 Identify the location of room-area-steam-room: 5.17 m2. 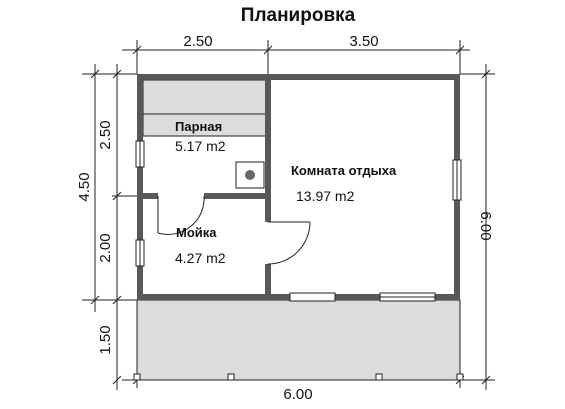
(200, 146).